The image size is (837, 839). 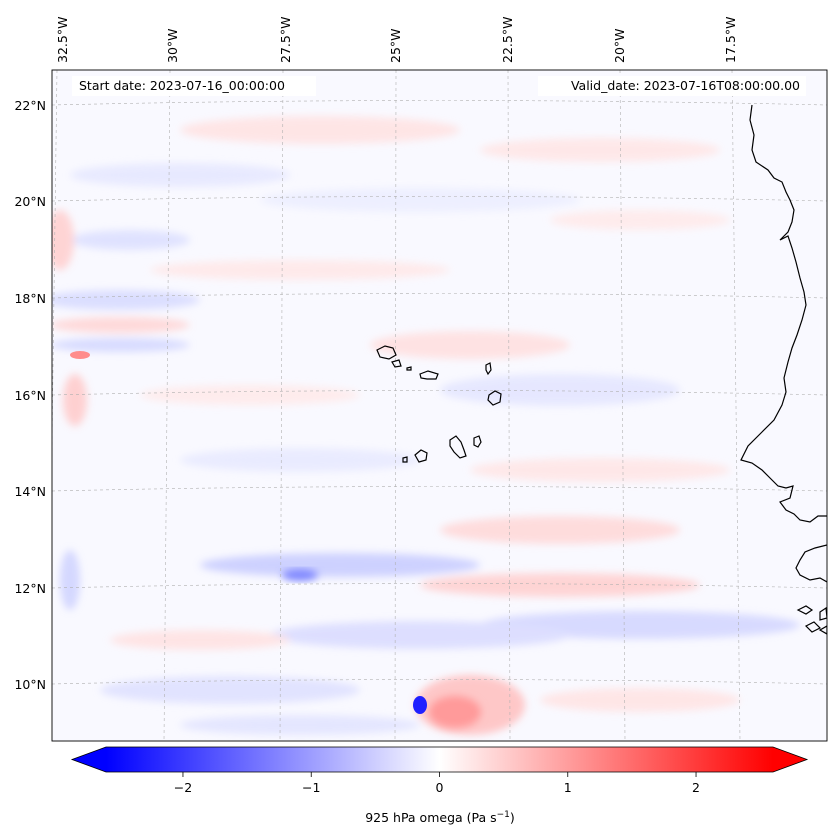 What do you see at coordinates (396, 363) in the screenshot?
I see `island-sao-vicente` at bounding box center [396, 363].